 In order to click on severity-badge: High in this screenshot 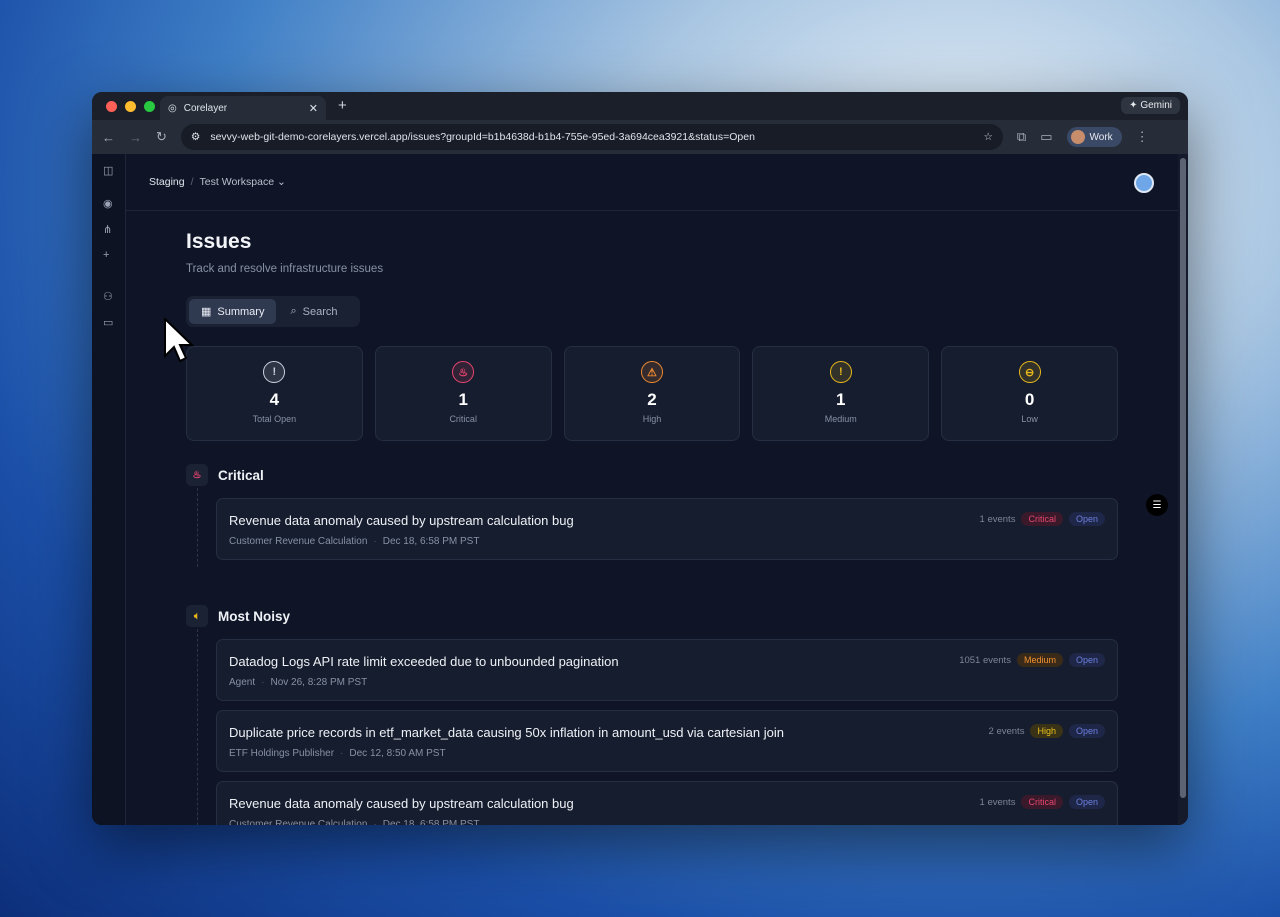, I will do `click(1046, 731)`.